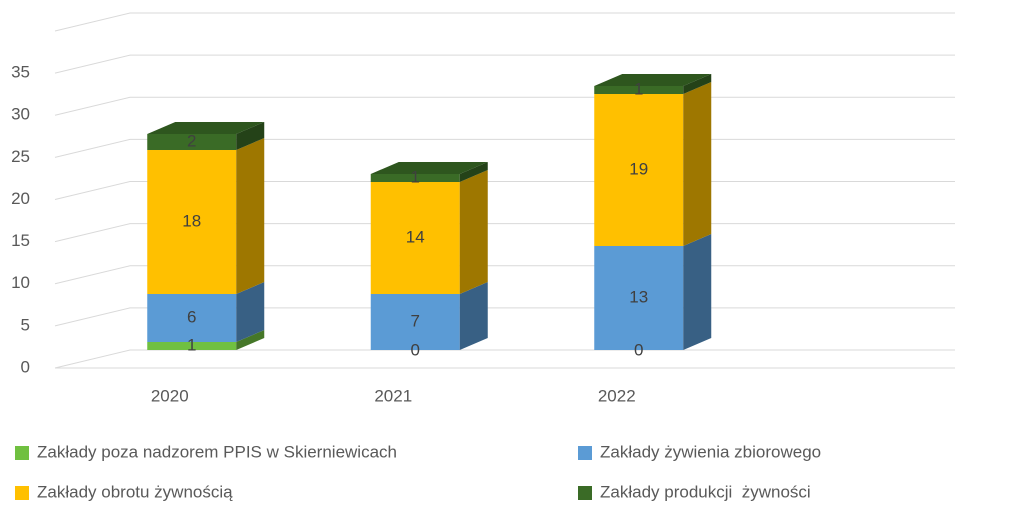 The image size is (1017, 508). I want to click on data-label: 13, so click(638, 296).